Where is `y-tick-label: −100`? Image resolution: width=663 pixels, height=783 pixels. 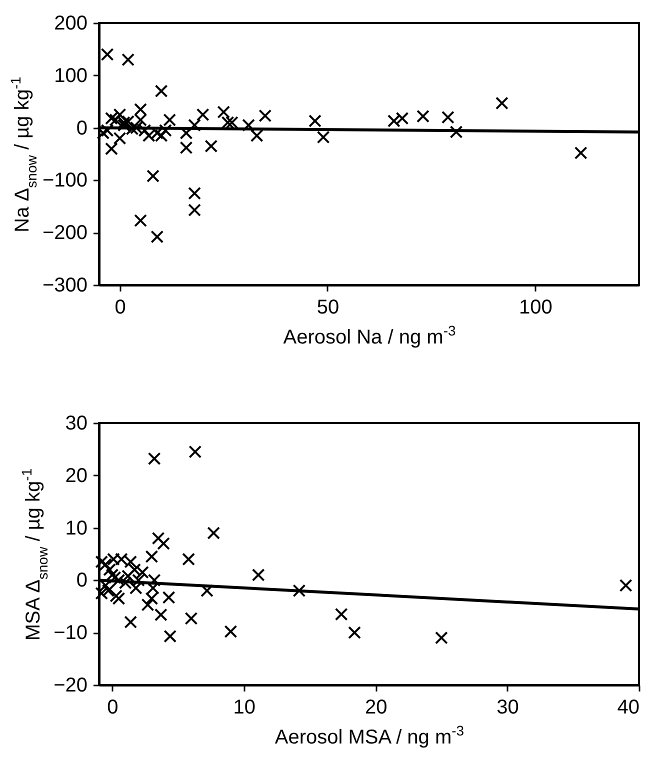
y-tick-label: −100 is located at coordinates (65, 181).